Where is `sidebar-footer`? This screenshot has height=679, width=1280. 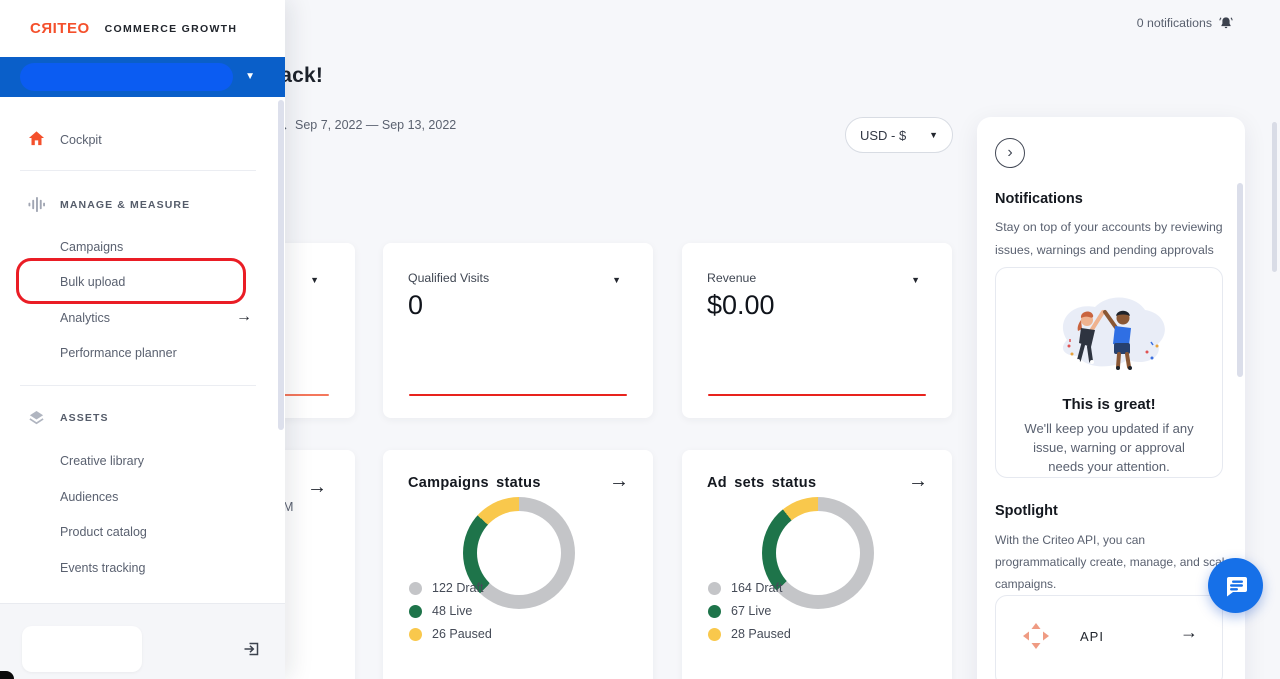
sidebar-footer is located at coordinates (142, 641).